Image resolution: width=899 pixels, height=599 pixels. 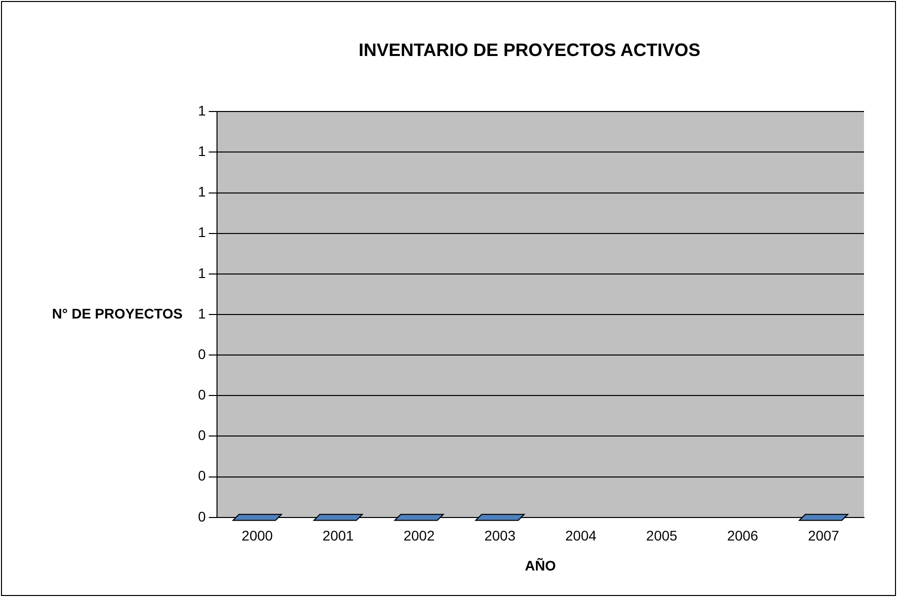 What do you see at coordinates (529, 50) in the screenshot?
I see `chart-title: INVENTARIO DE PROYECTOS ACTIVOS` at bounding box center [529, 50].